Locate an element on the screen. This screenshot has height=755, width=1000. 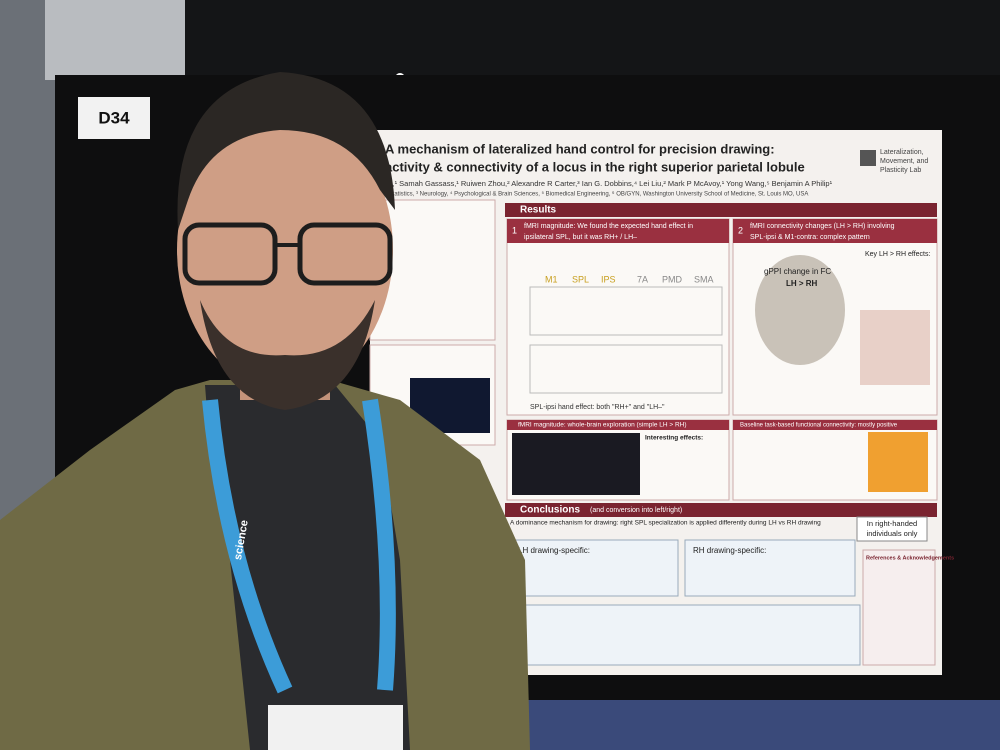
key-effects: Key LH > RH effects: is located at coordinates (897, 254).